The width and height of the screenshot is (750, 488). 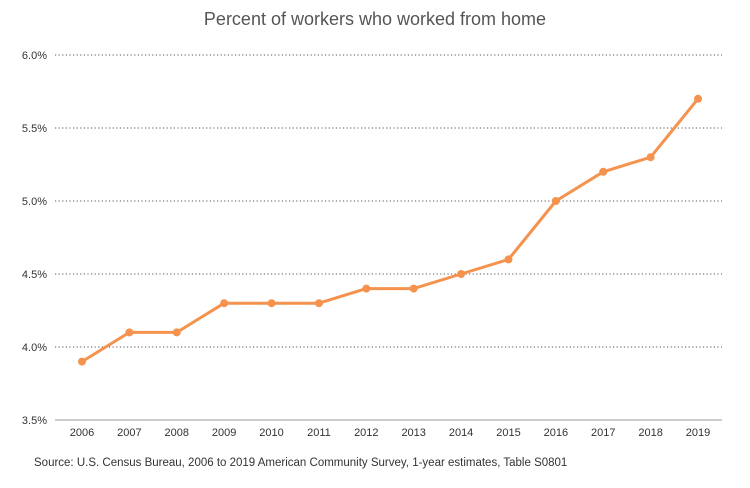 I want to click on x-tick-label: 2012, so click(x=366, y=433).